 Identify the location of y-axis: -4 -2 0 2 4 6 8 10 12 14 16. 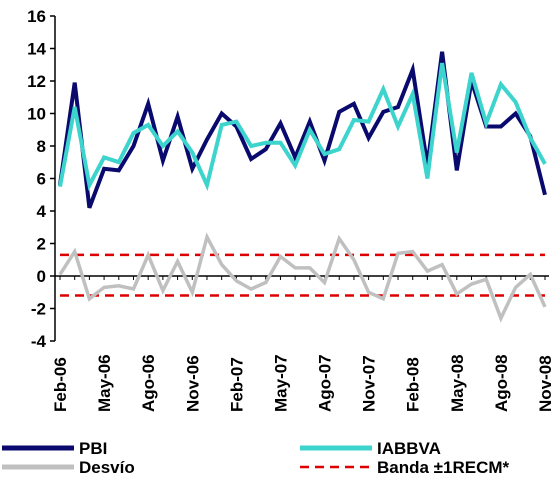
(41, 179).